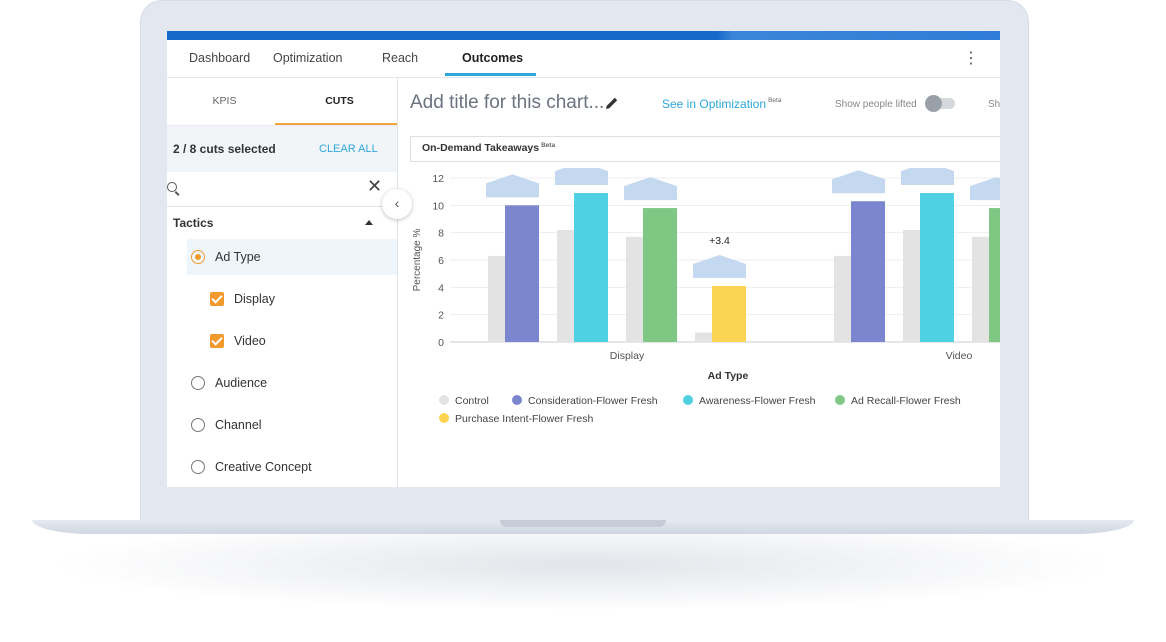 The image size is (1166, 642). Describe the element at coordinates (292, 257) in the screenshot. I see `option-ad-type: Ad Type` at that location.